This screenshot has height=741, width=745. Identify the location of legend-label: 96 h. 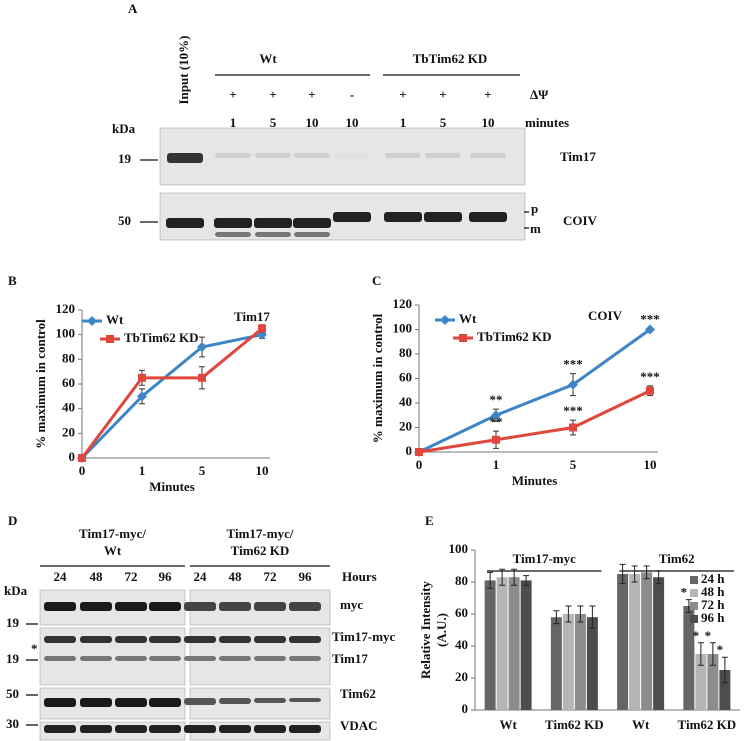
(713, 617).